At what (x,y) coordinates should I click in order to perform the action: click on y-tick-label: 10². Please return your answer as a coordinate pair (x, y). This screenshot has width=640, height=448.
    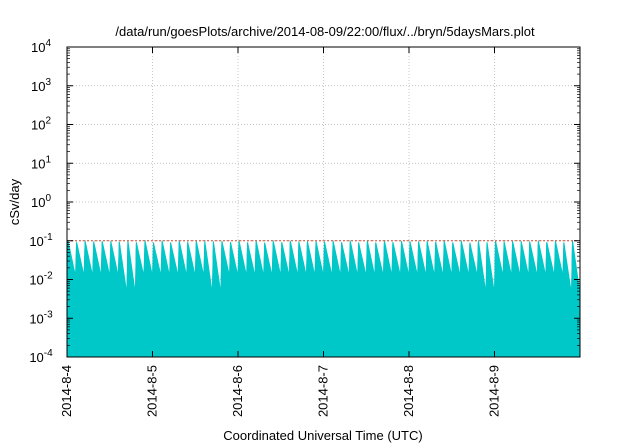
    Looking at the image, I should click on (41, 124).